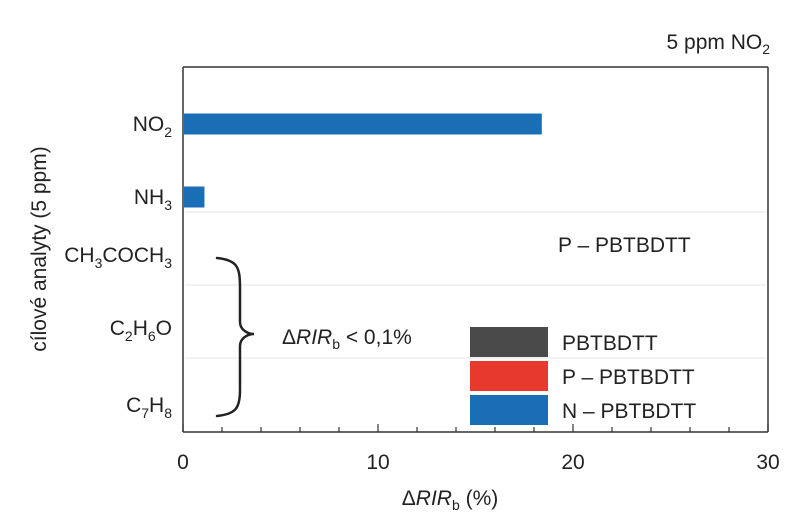 The width and height of the screenshot is (812, 529). What do you see at coordinates (624, 245) in the screenshot?
I see `p-pbtbdtt-annotation: P – PBTBDTT` at bounding box center [624, 245].